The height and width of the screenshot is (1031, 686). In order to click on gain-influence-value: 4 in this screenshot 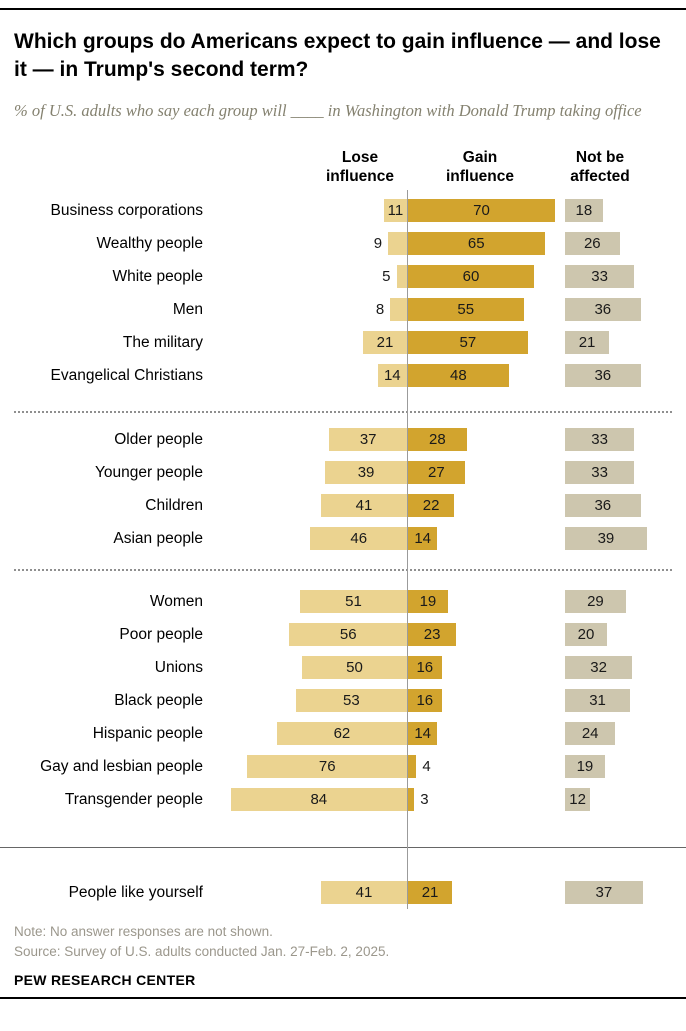, I will do `click(426, 766)`.